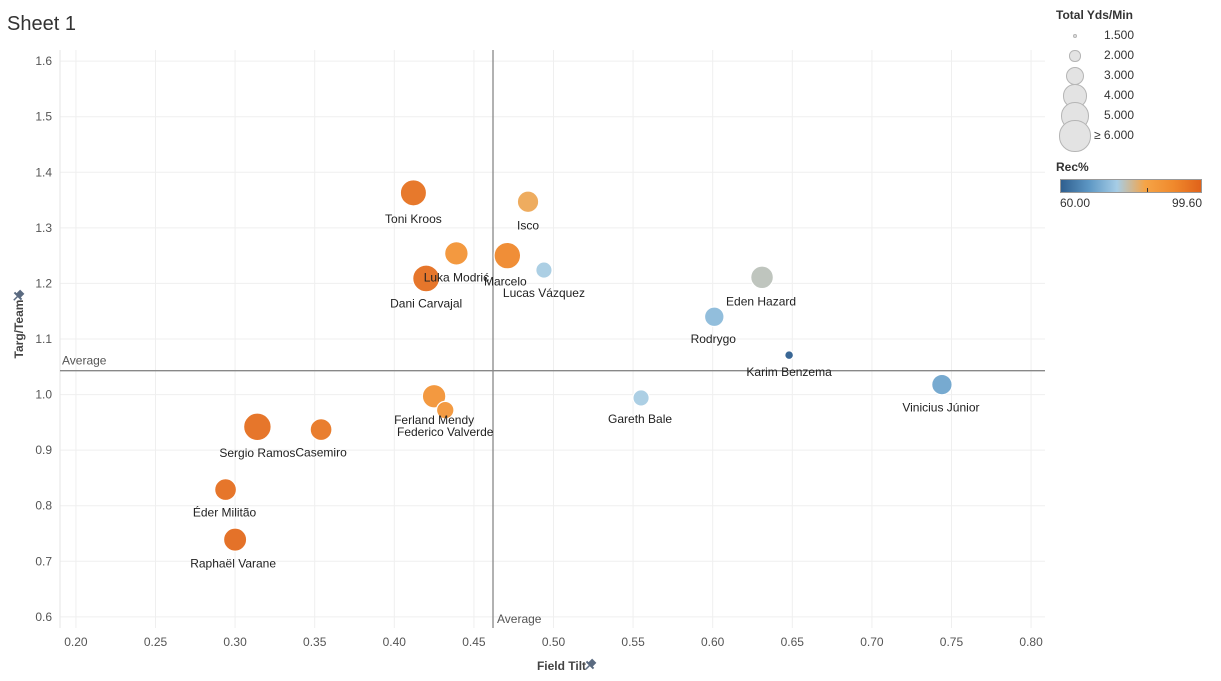 The image size is (1221, 681). What do you see at coordinates (1119, 35) in the screenshot?
I see `size-legend-label: 1.500` at bounding box center [1119, 35].